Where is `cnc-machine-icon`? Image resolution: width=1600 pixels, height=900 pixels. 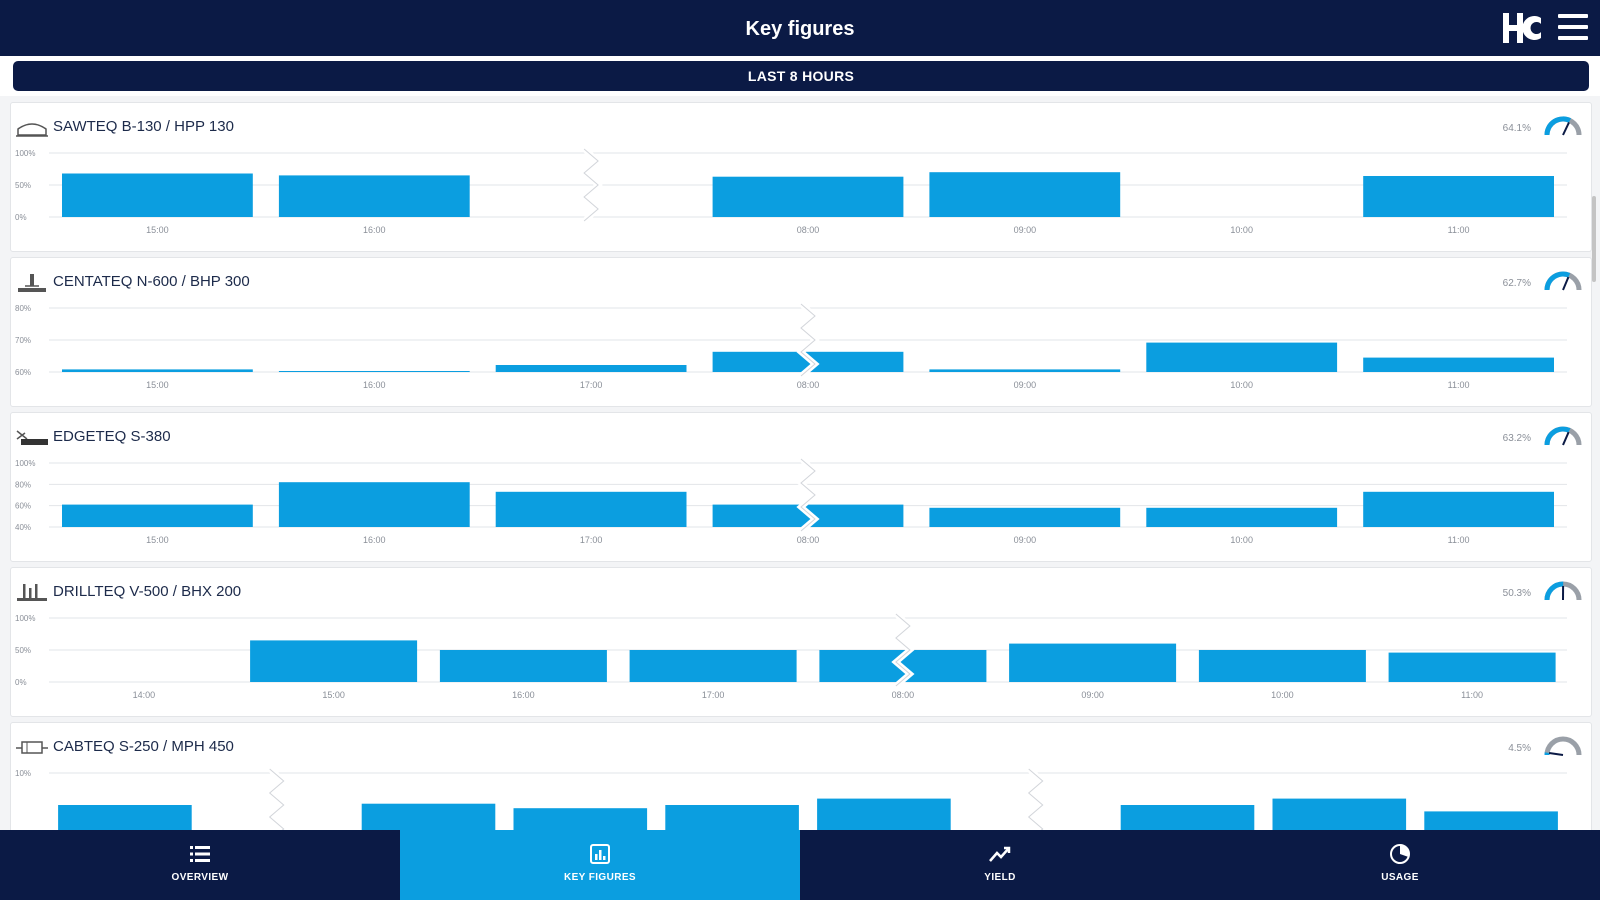 cnc-machine-icon is located at coordinates (32, 283).